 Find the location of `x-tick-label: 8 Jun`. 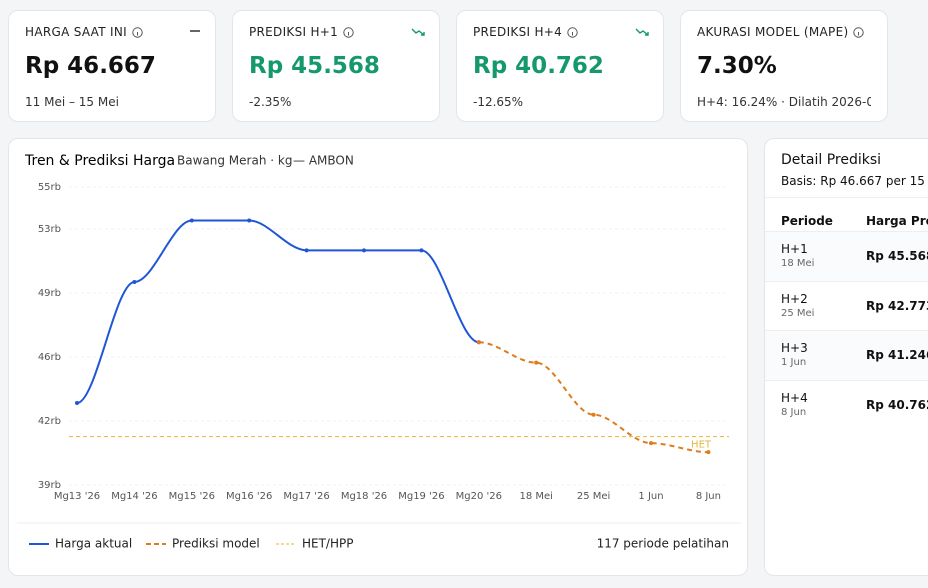

x-tick-label: 8 Jun is located at coordinates (708, 496).